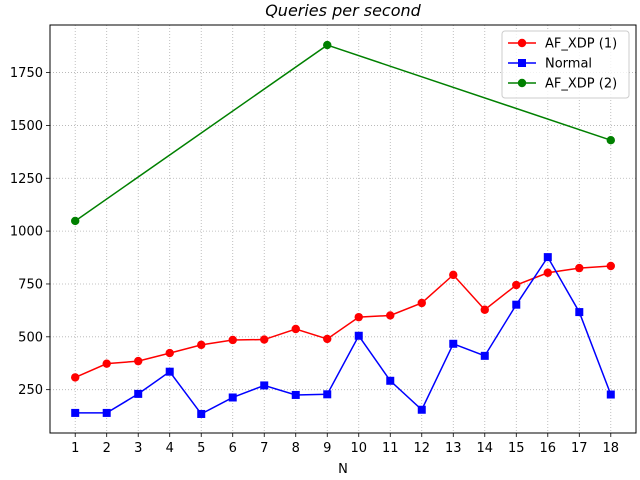  Describe the element at coordinates (327, 448) in the screenshot. I see `x-tick-label: 9` at that location.